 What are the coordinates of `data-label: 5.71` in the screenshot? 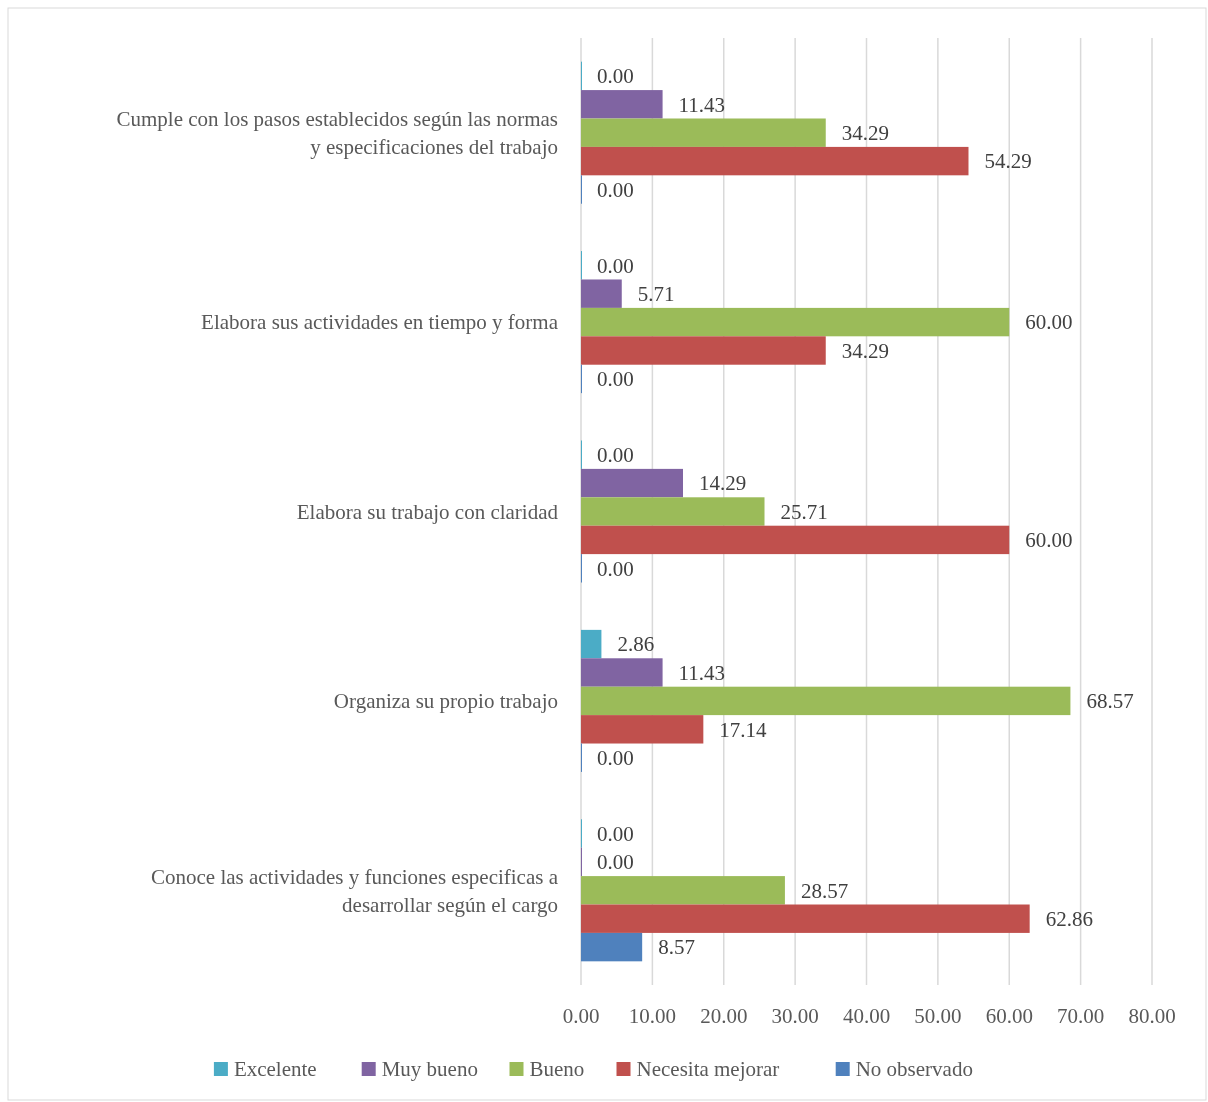 It's located at (656, 294).